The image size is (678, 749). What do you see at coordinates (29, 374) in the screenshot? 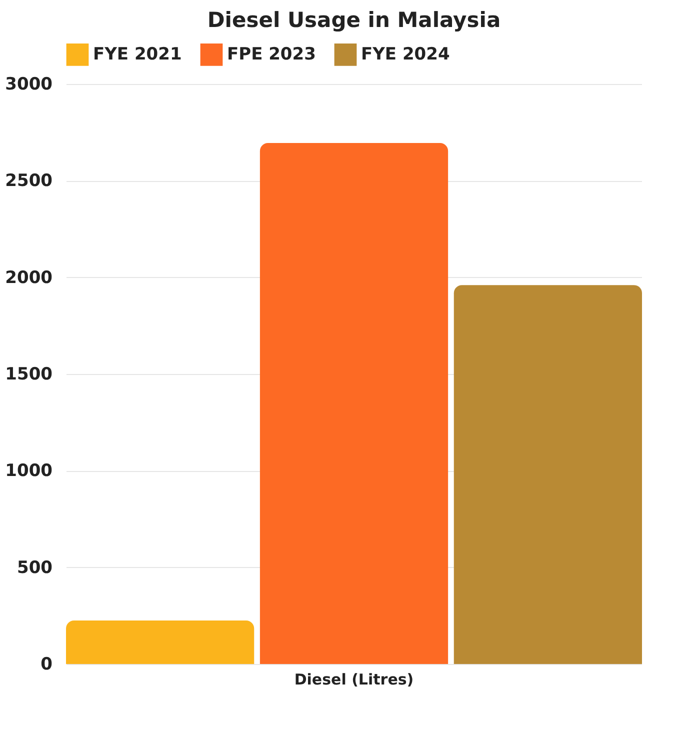
I see `y-tick-label: 1500` at bounding box center [29, 374].